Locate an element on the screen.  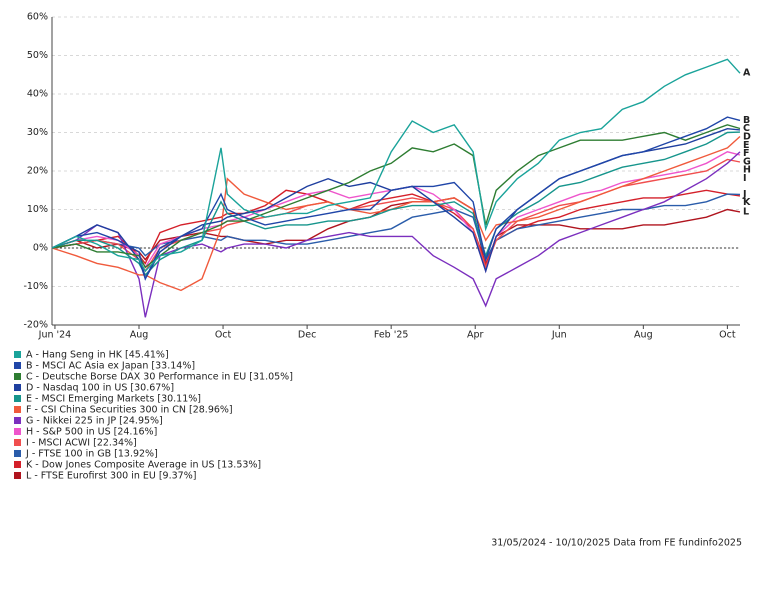
legend-label: I - MSCI ACWI [22.34%] is located at coordinates (81, 443).